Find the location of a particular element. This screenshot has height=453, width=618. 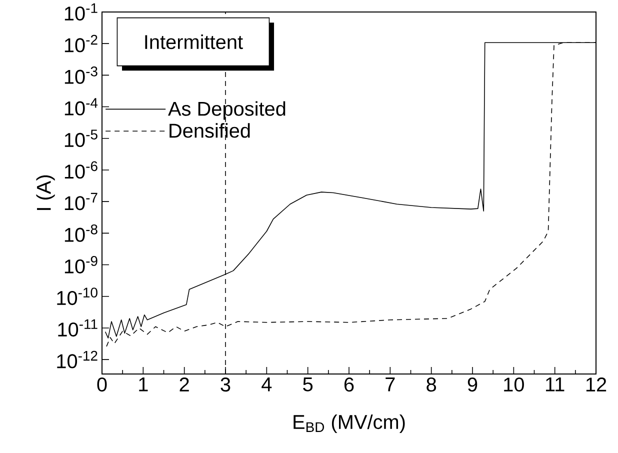

y-tick-label: 10$^{-6}$ is located at coordinates (81, 170).